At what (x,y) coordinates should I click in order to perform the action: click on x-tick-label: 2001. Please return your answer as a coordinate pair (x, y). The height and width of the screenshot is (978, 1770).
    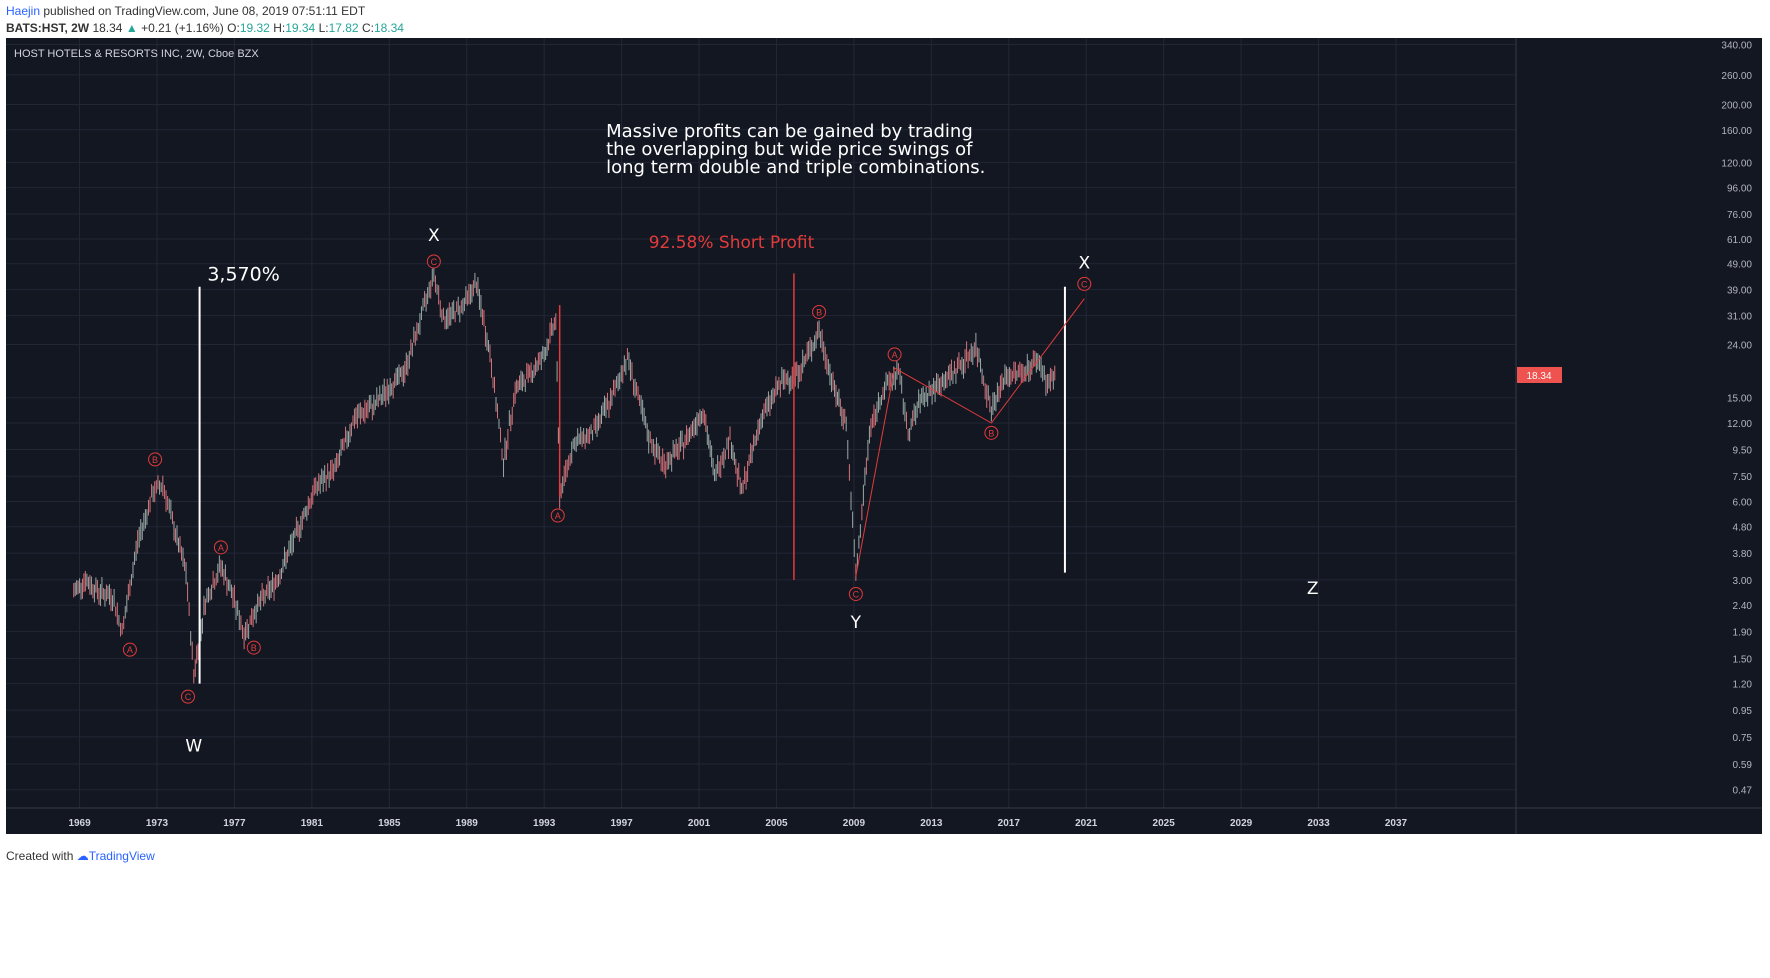
    Looking at the image, I should click on (699, 823).